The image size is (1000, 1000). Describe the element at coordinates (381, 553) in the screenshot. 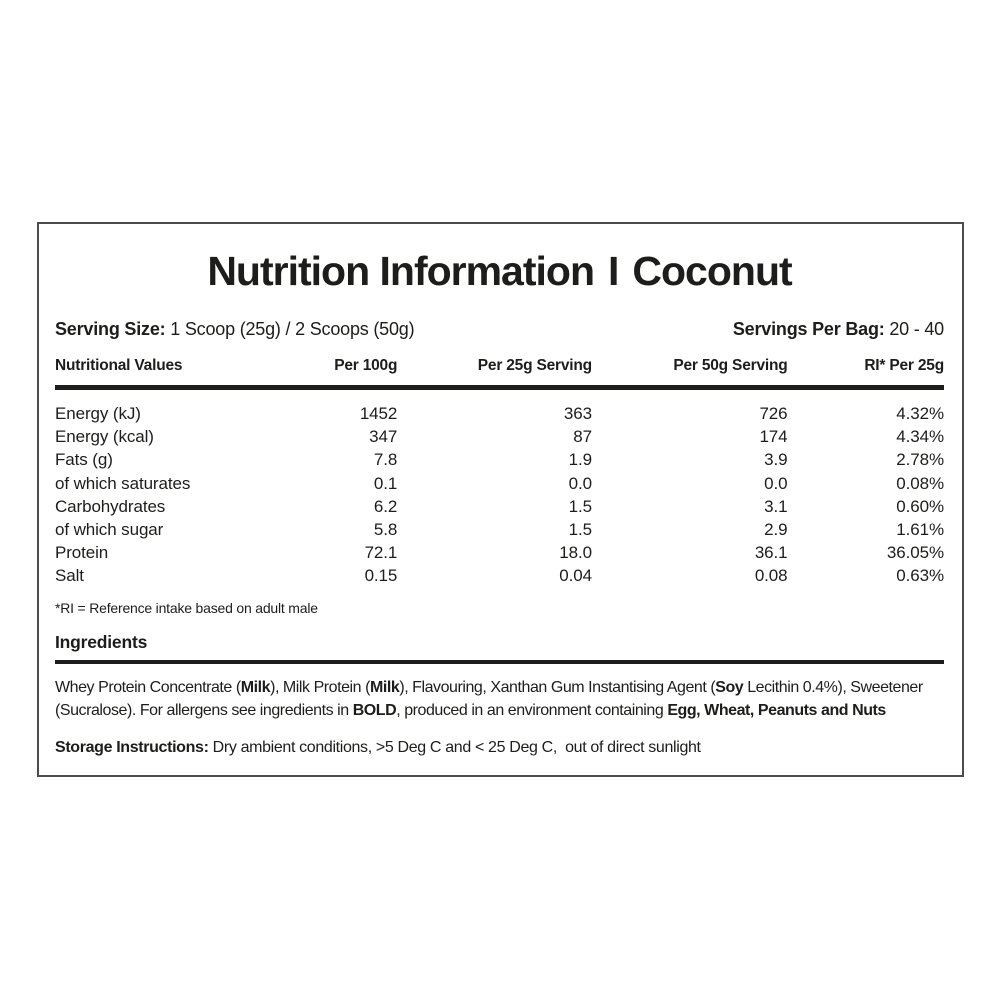

I see `table-cell: 72.1` at that location.